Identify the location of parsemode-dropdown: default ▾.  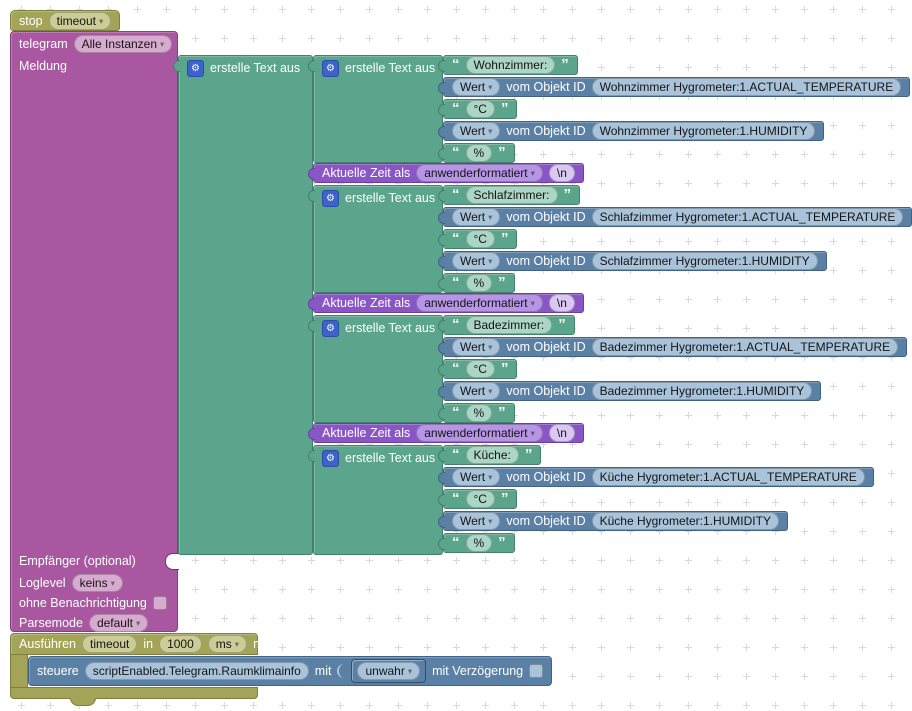
(118, 623).